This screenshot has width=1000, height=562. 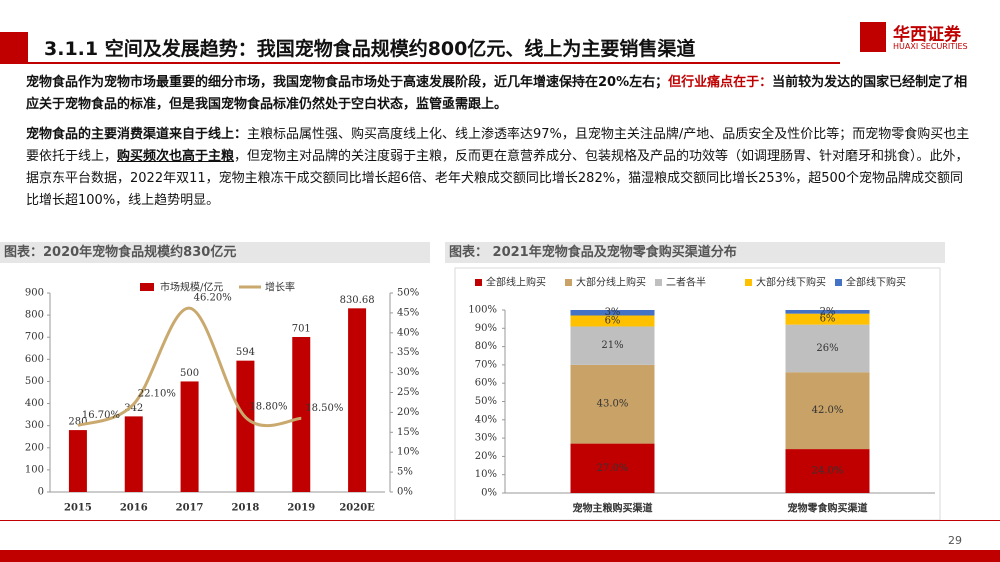 What do you see at coordinates (408, 372) in the screenshot?
I see `y2-tick-label: 30%` at bounding box center [408, 372].